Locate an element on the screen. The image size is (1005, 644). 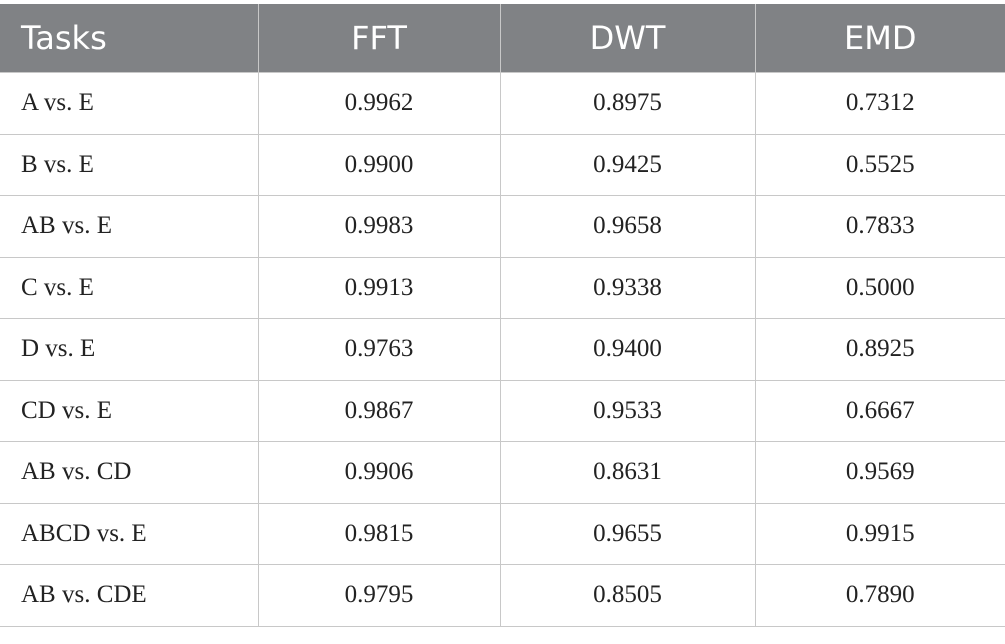
task-cell: D vs. E is located at coordinates (129, 349).